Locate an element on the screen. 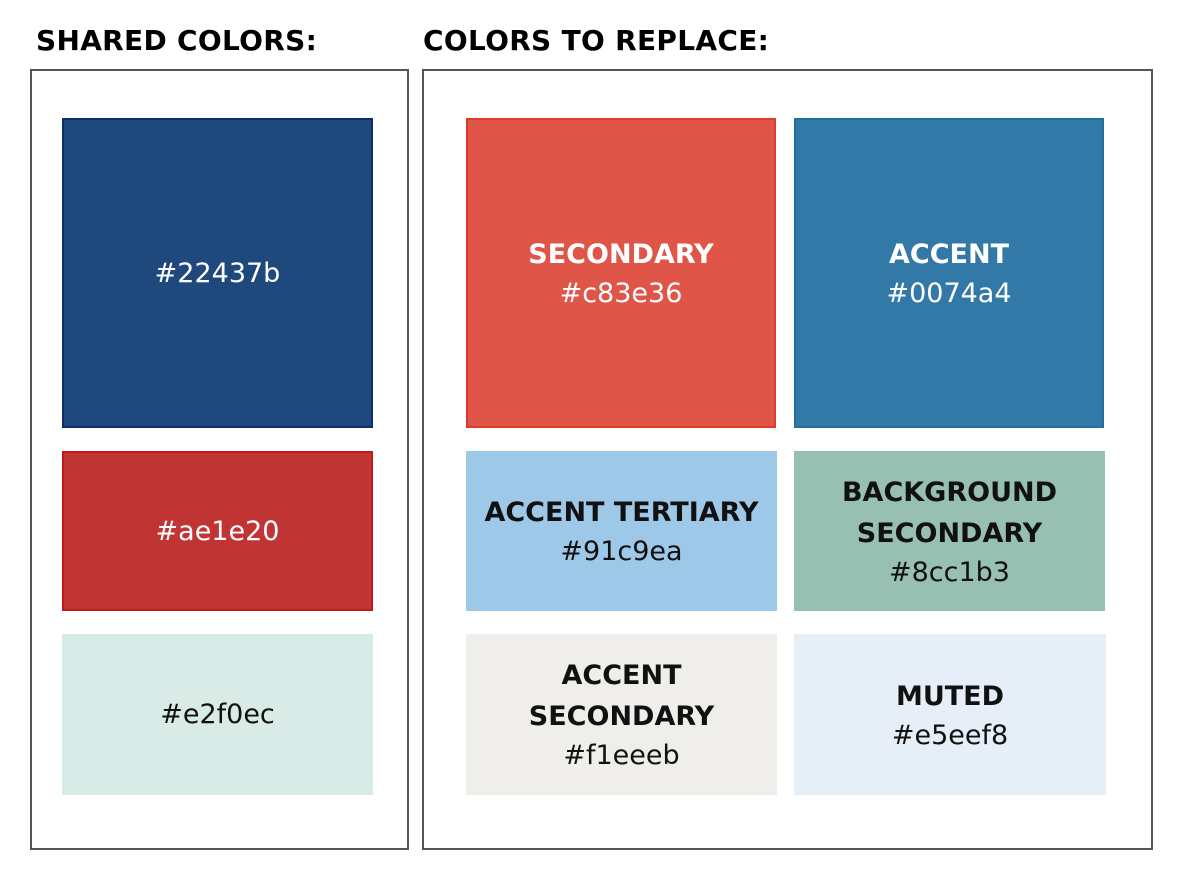  replace-swatch-accent: ACCENT #0074a4 is located at coordinates (949, 273).